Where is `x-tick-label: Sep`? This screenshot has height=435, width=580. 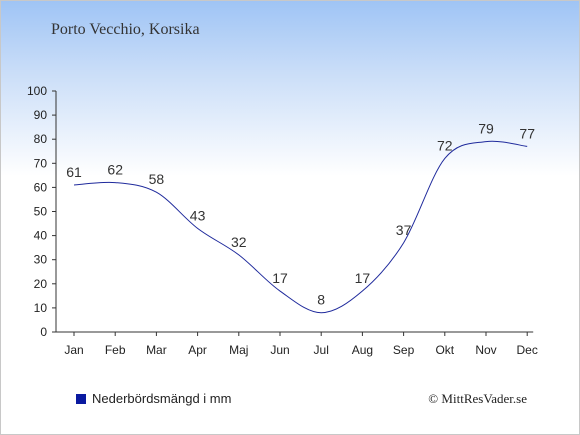
x-tick-label: Sep is located at coordinates (404, 350).